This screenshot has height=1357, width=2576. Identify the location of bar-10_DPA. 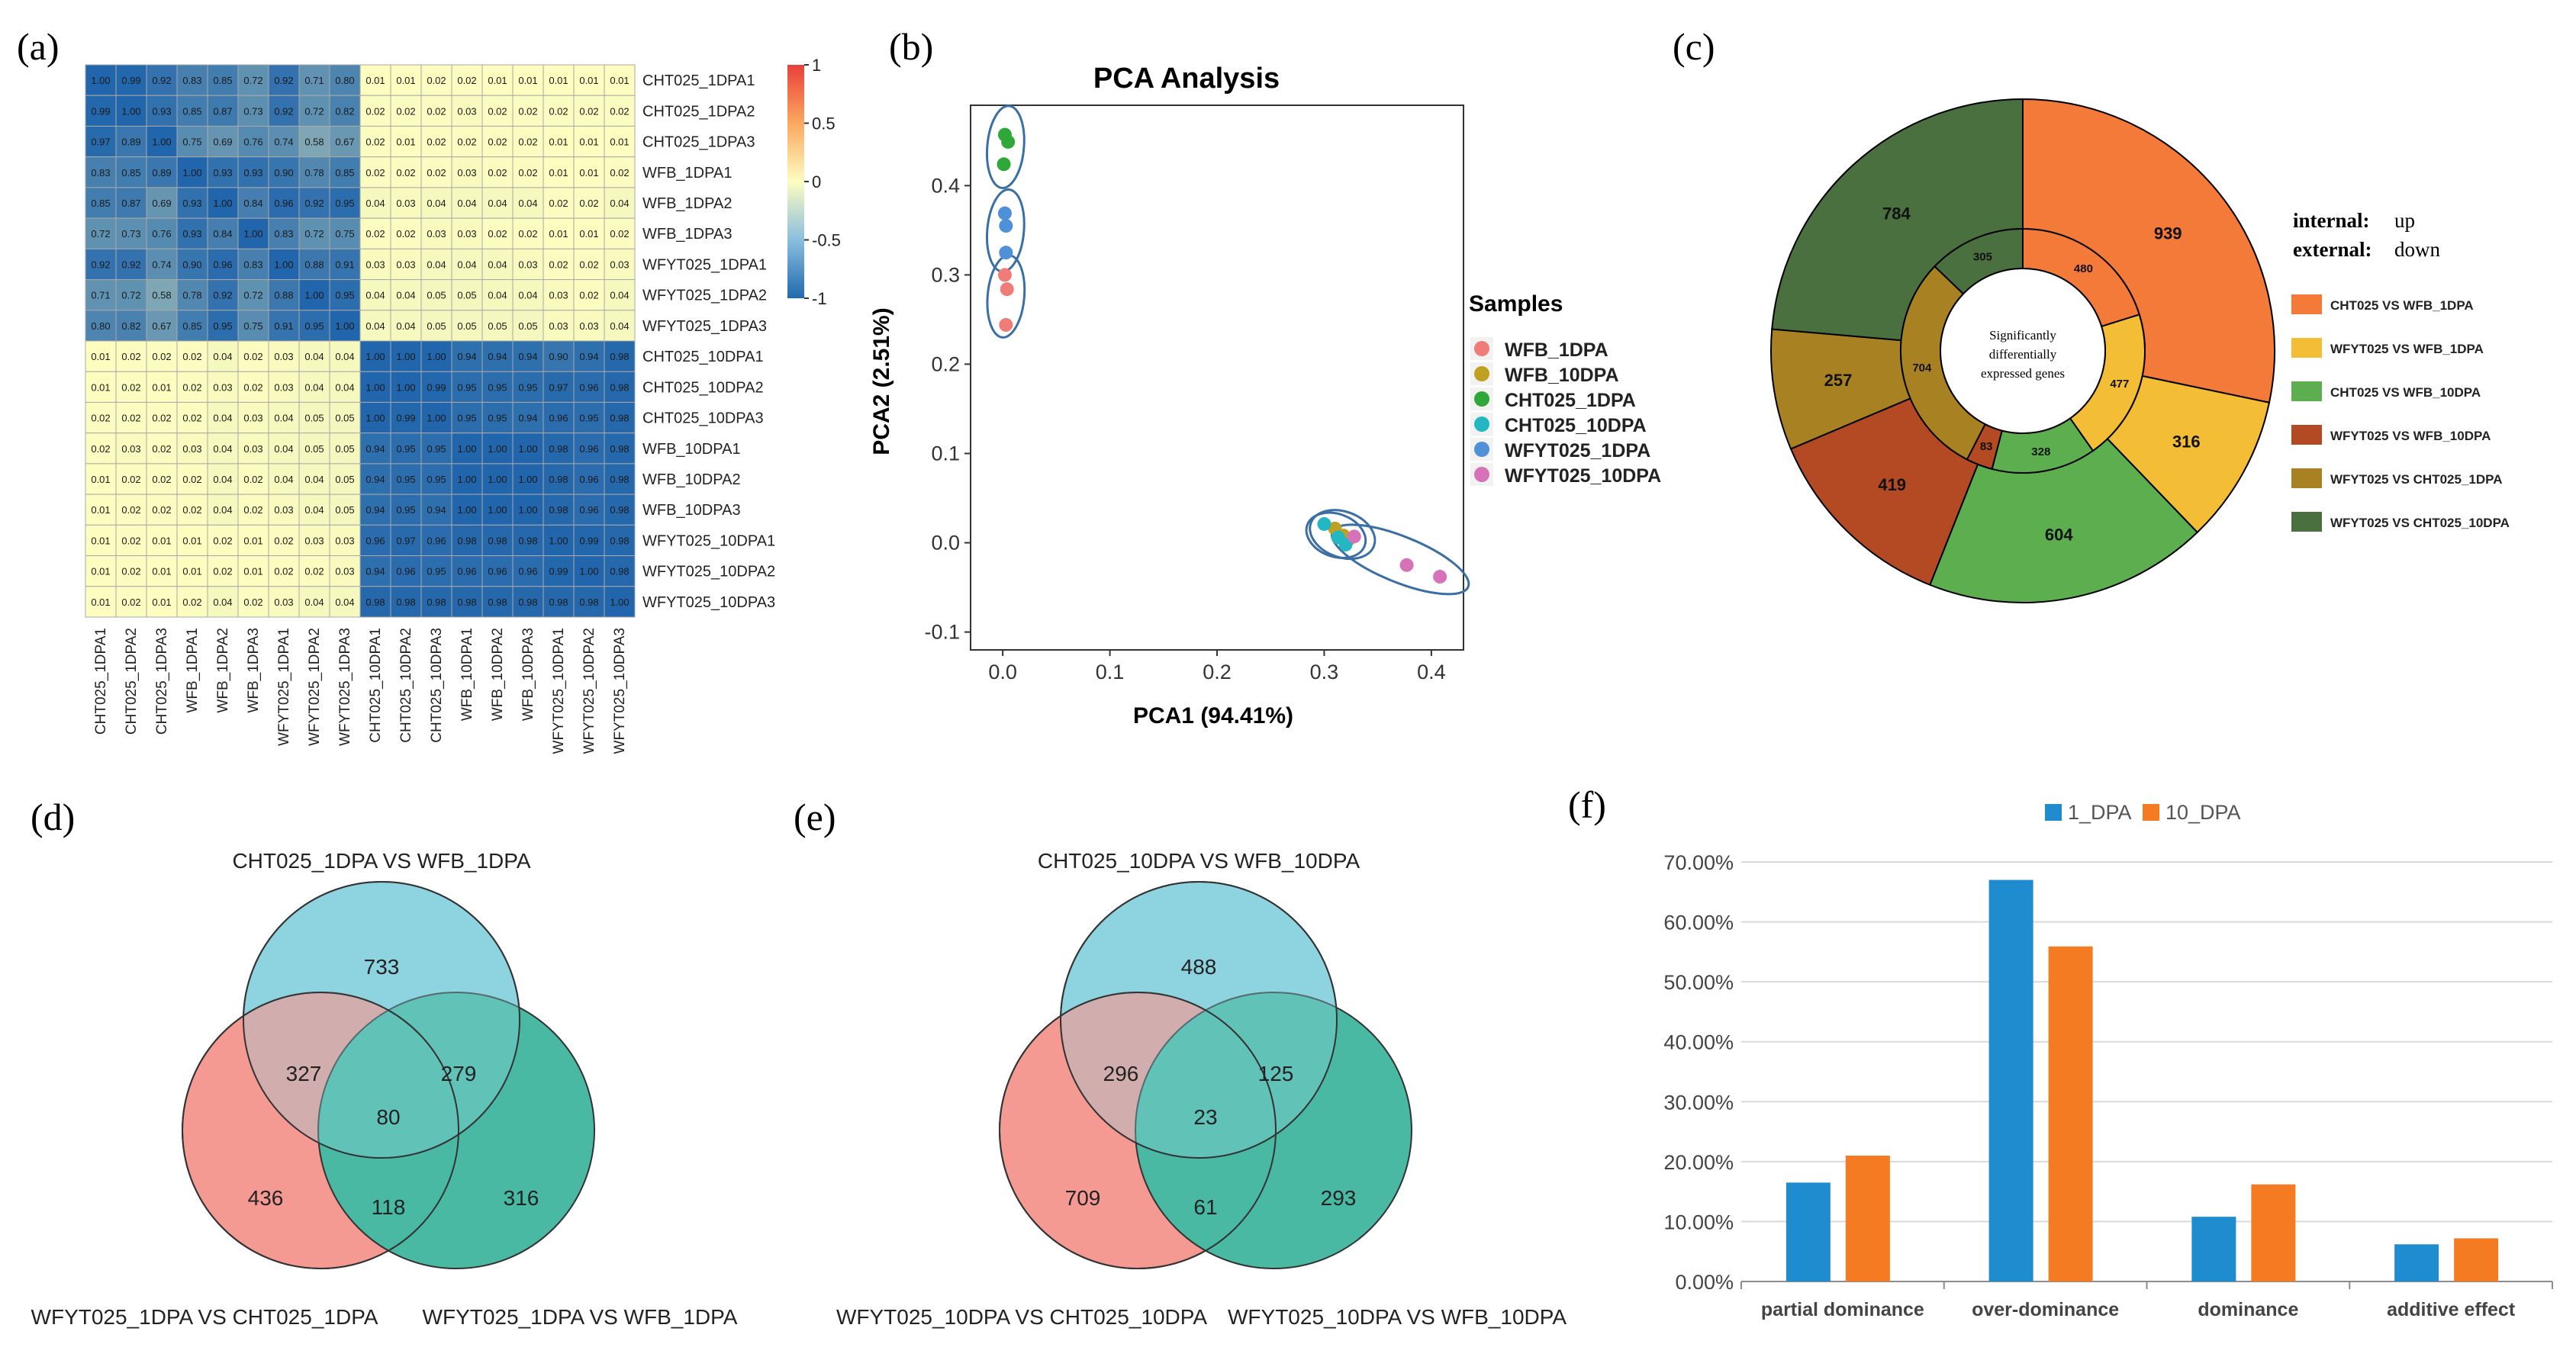
(2070, 1113).